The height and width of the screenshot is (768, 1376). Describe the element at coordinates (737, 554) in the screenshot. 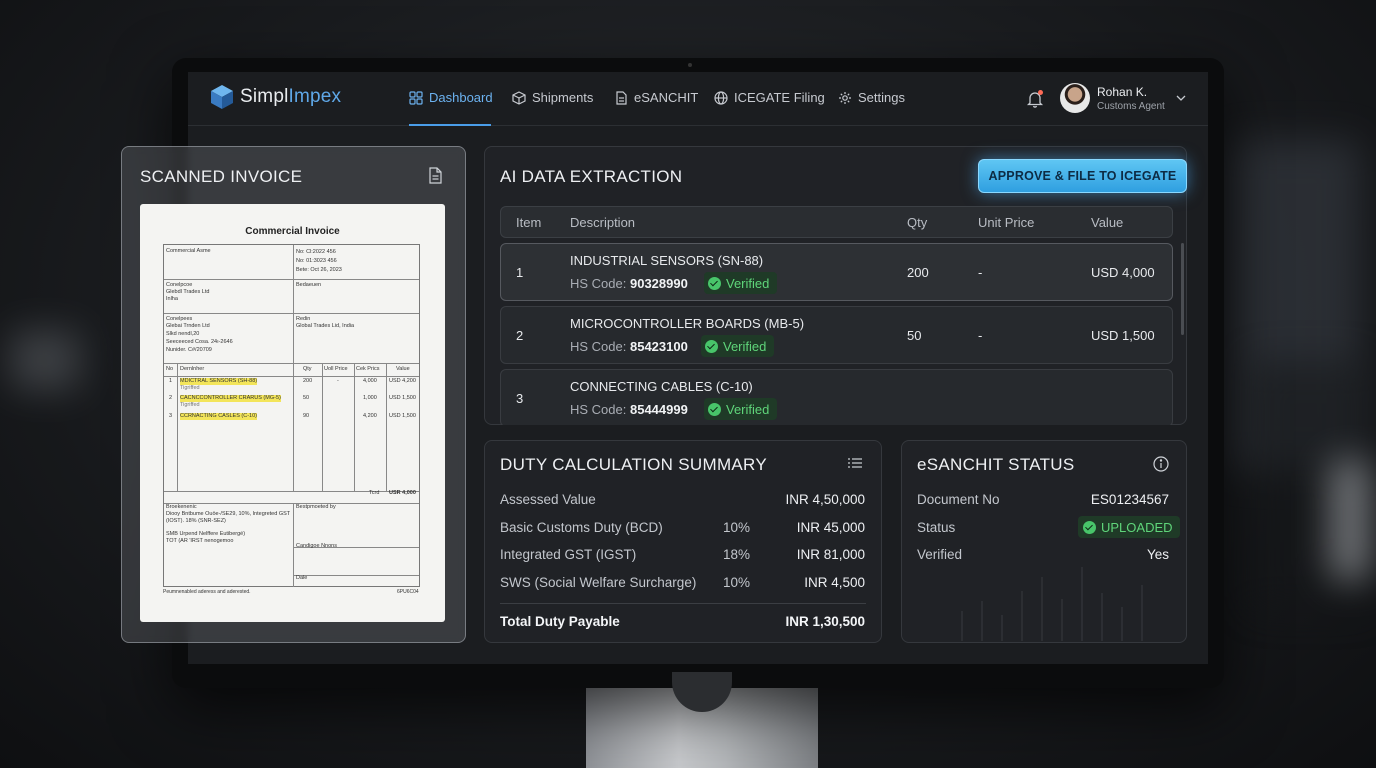

I see `duty-rate: 18%` at that location.